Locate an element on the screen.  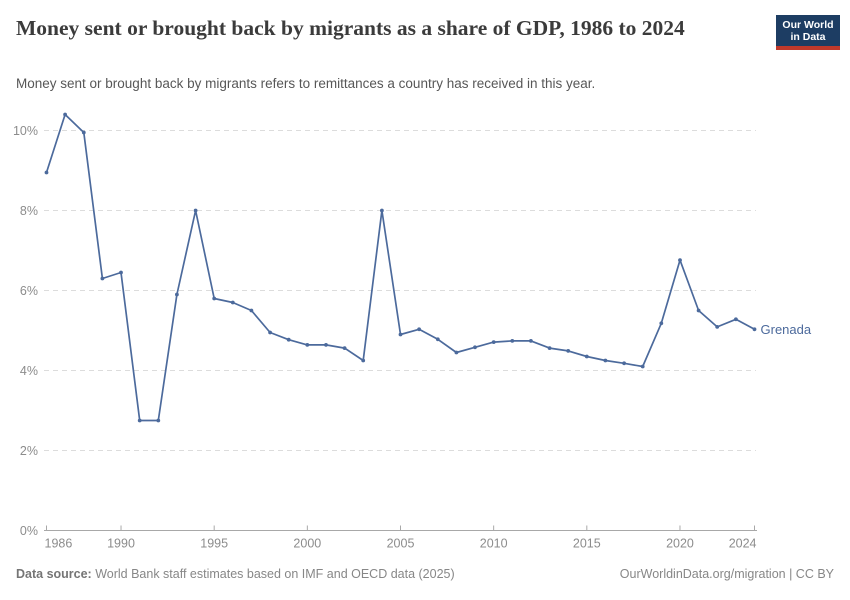
y-tick-label: 2% is located at coordinates (29, 451).